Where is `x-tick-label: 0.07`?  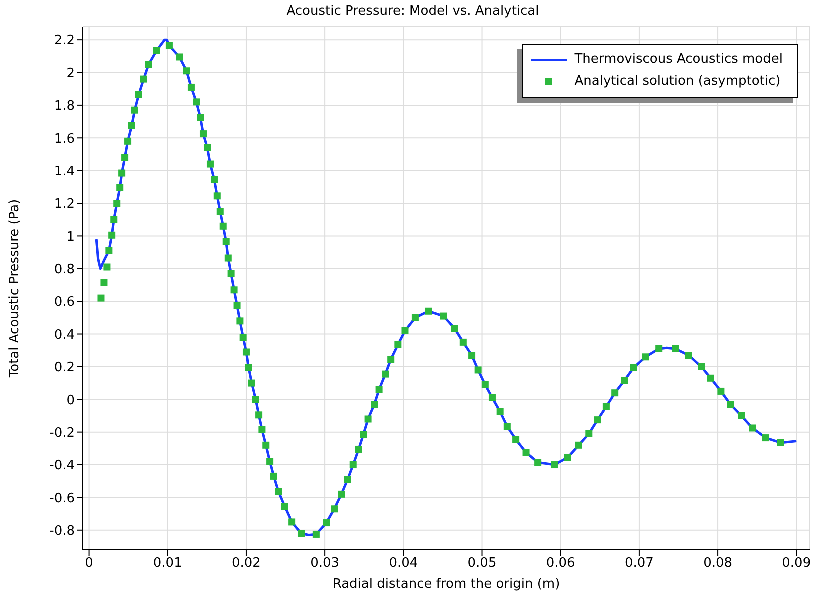
x-tick-label: 0.07 is located at coordinates (639, 564).